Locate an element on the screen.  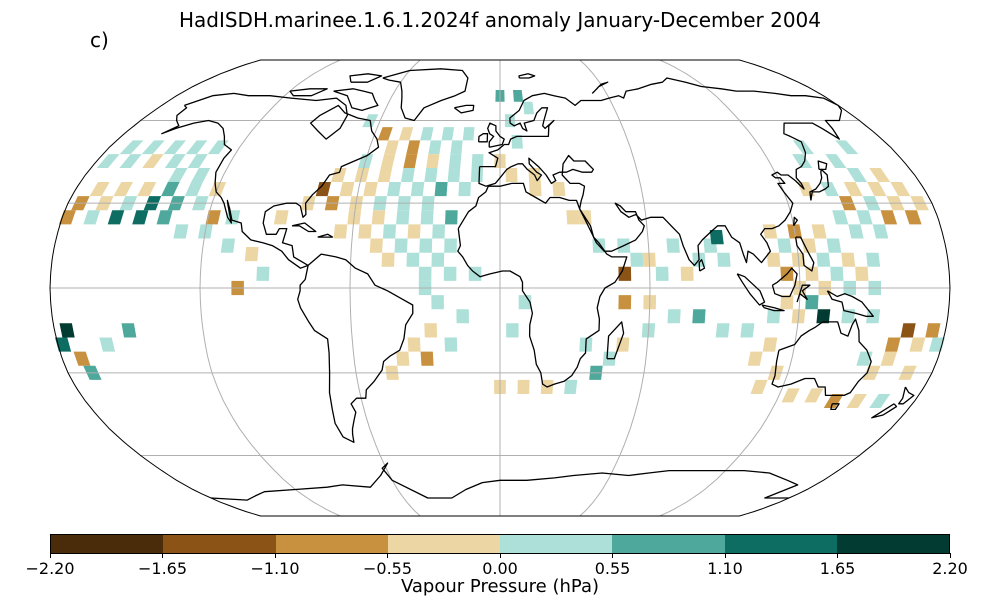
colorbar-tick-label: 0.55 is located at coordinates (612, 568).